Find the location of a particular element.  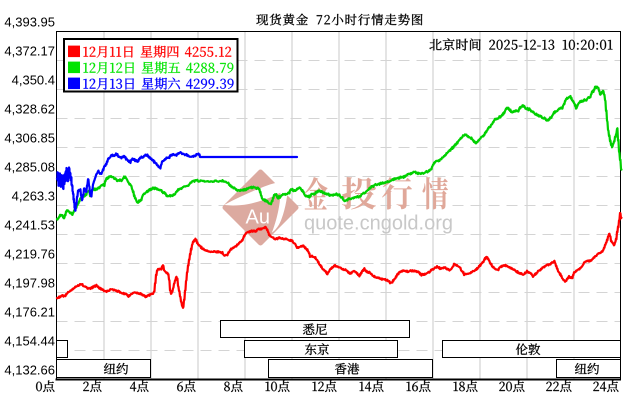

svg-text: 4,197.98 is located at coordinates (29, 282).